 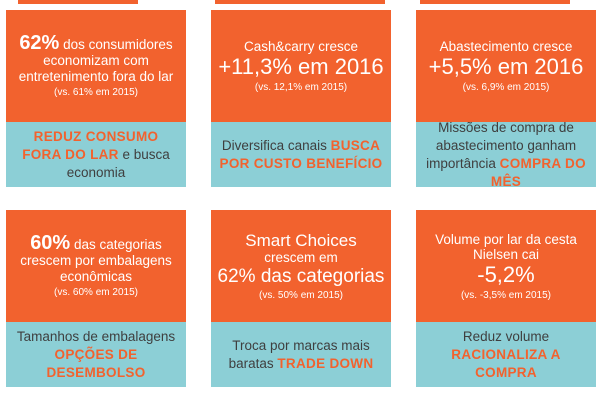 I want to click on footer-text: e busca economia, so click(x=118, y=163).